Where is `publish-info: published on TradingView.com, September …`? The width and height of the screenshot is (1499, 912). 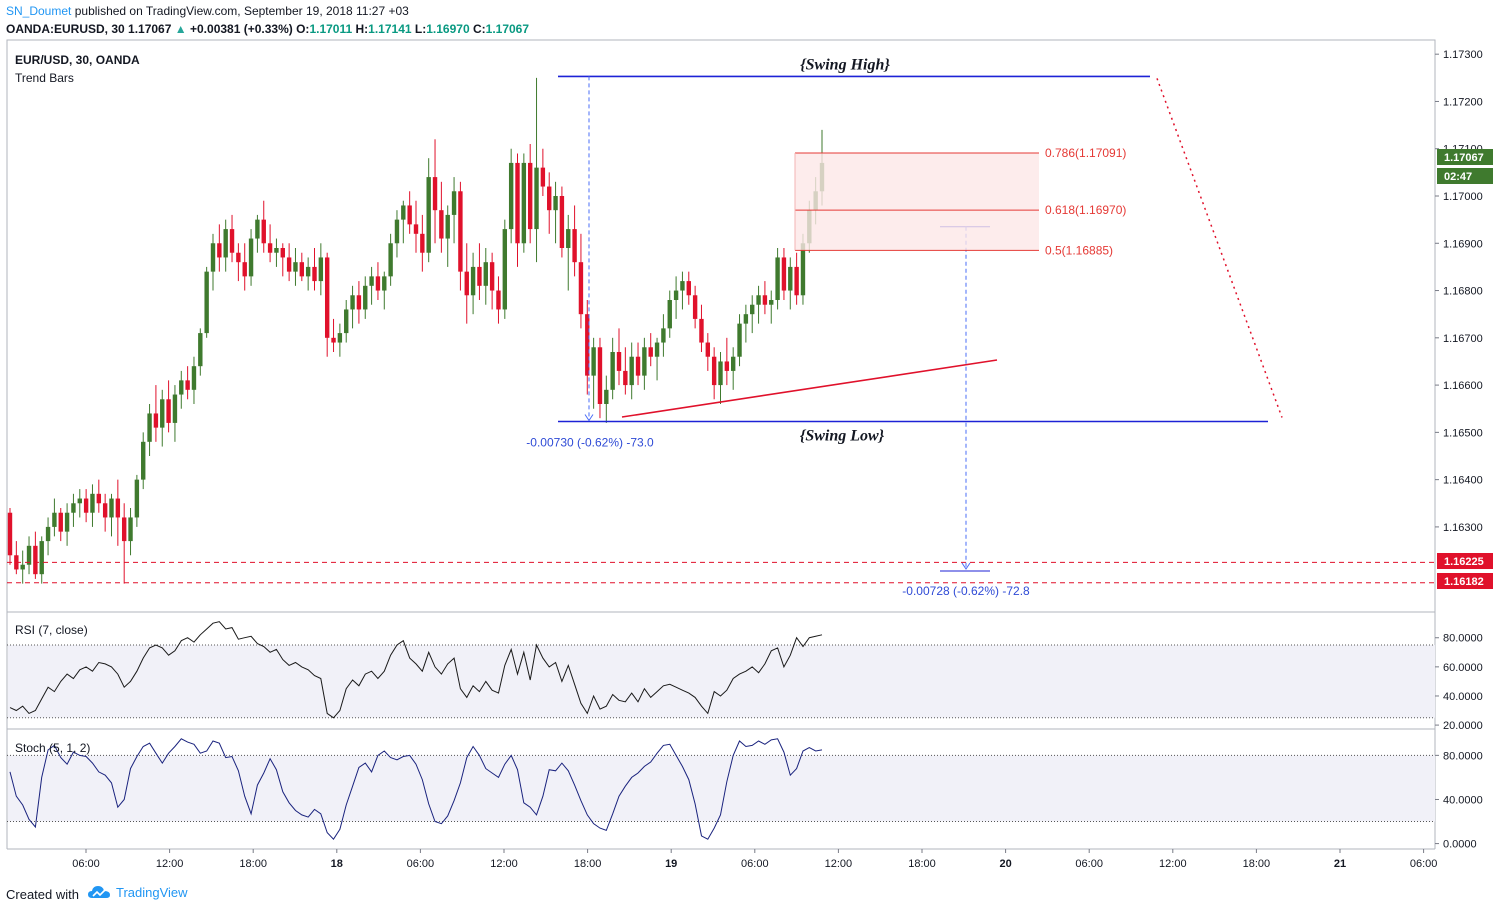 publish-info: published on TradingView.com, September … is located at coordinates (241, 11).